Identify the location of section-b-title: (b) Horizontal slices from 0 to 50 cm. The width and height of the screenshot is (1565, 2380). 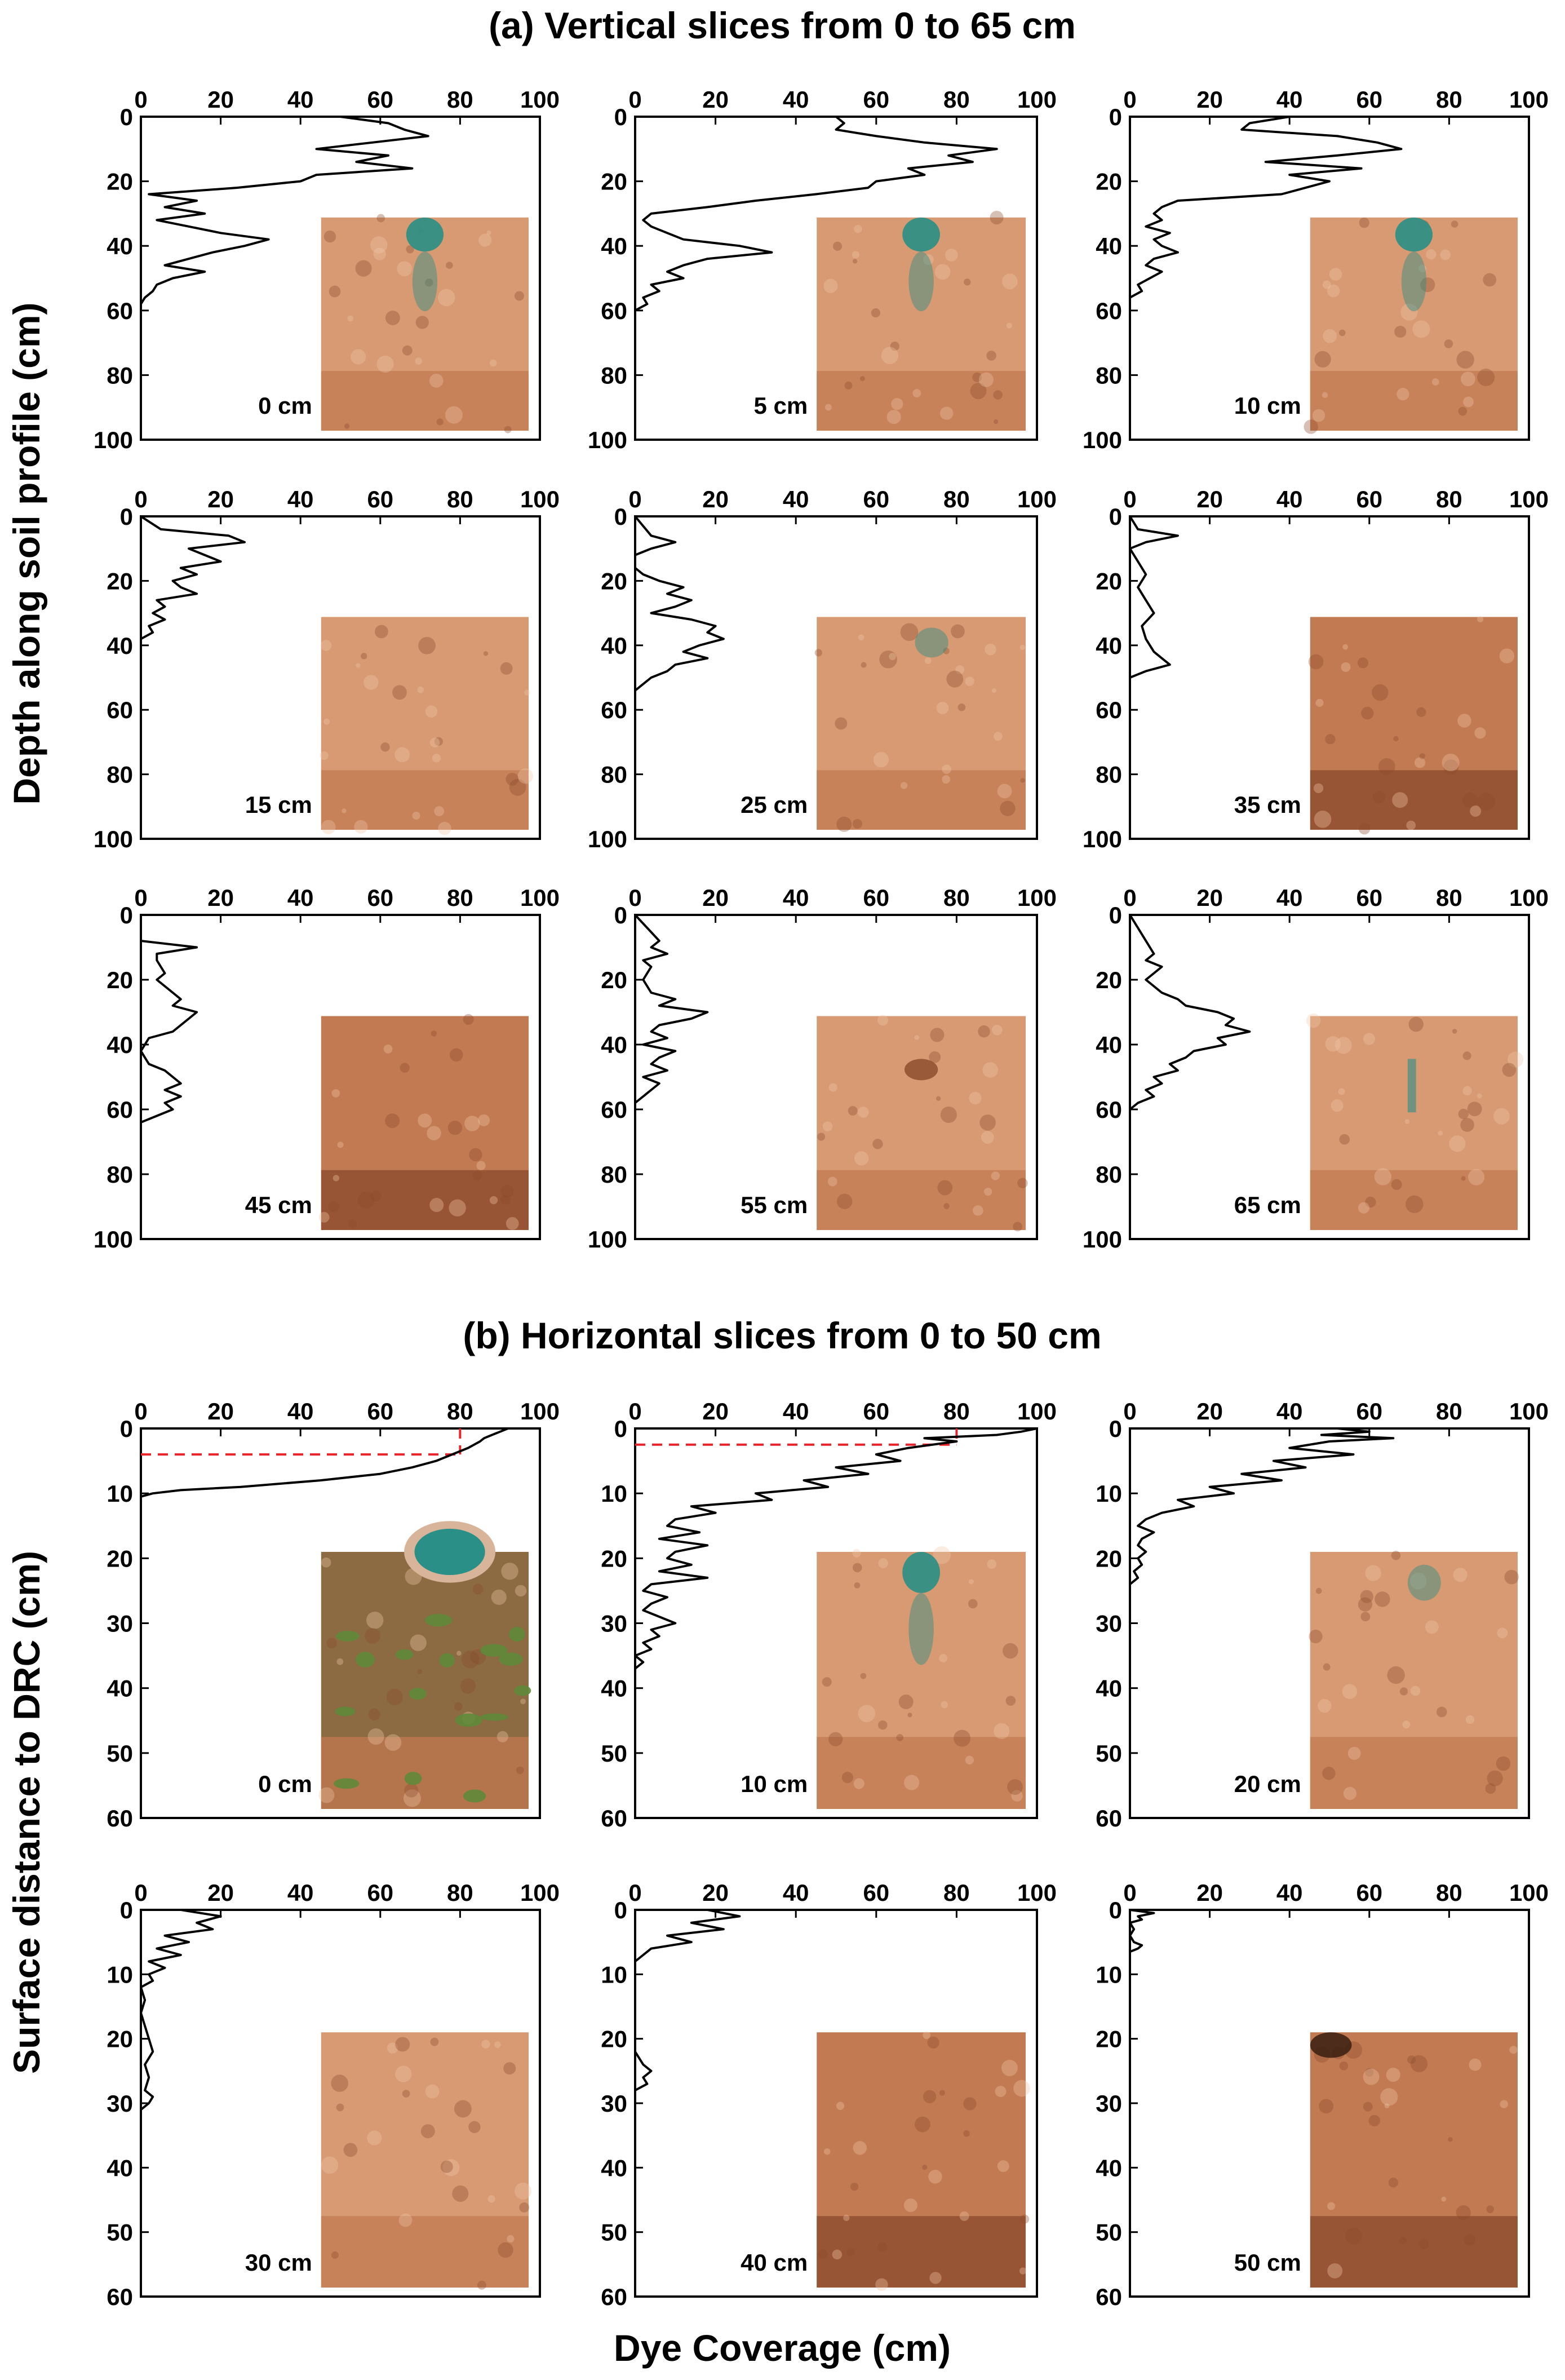
(782, 1335).